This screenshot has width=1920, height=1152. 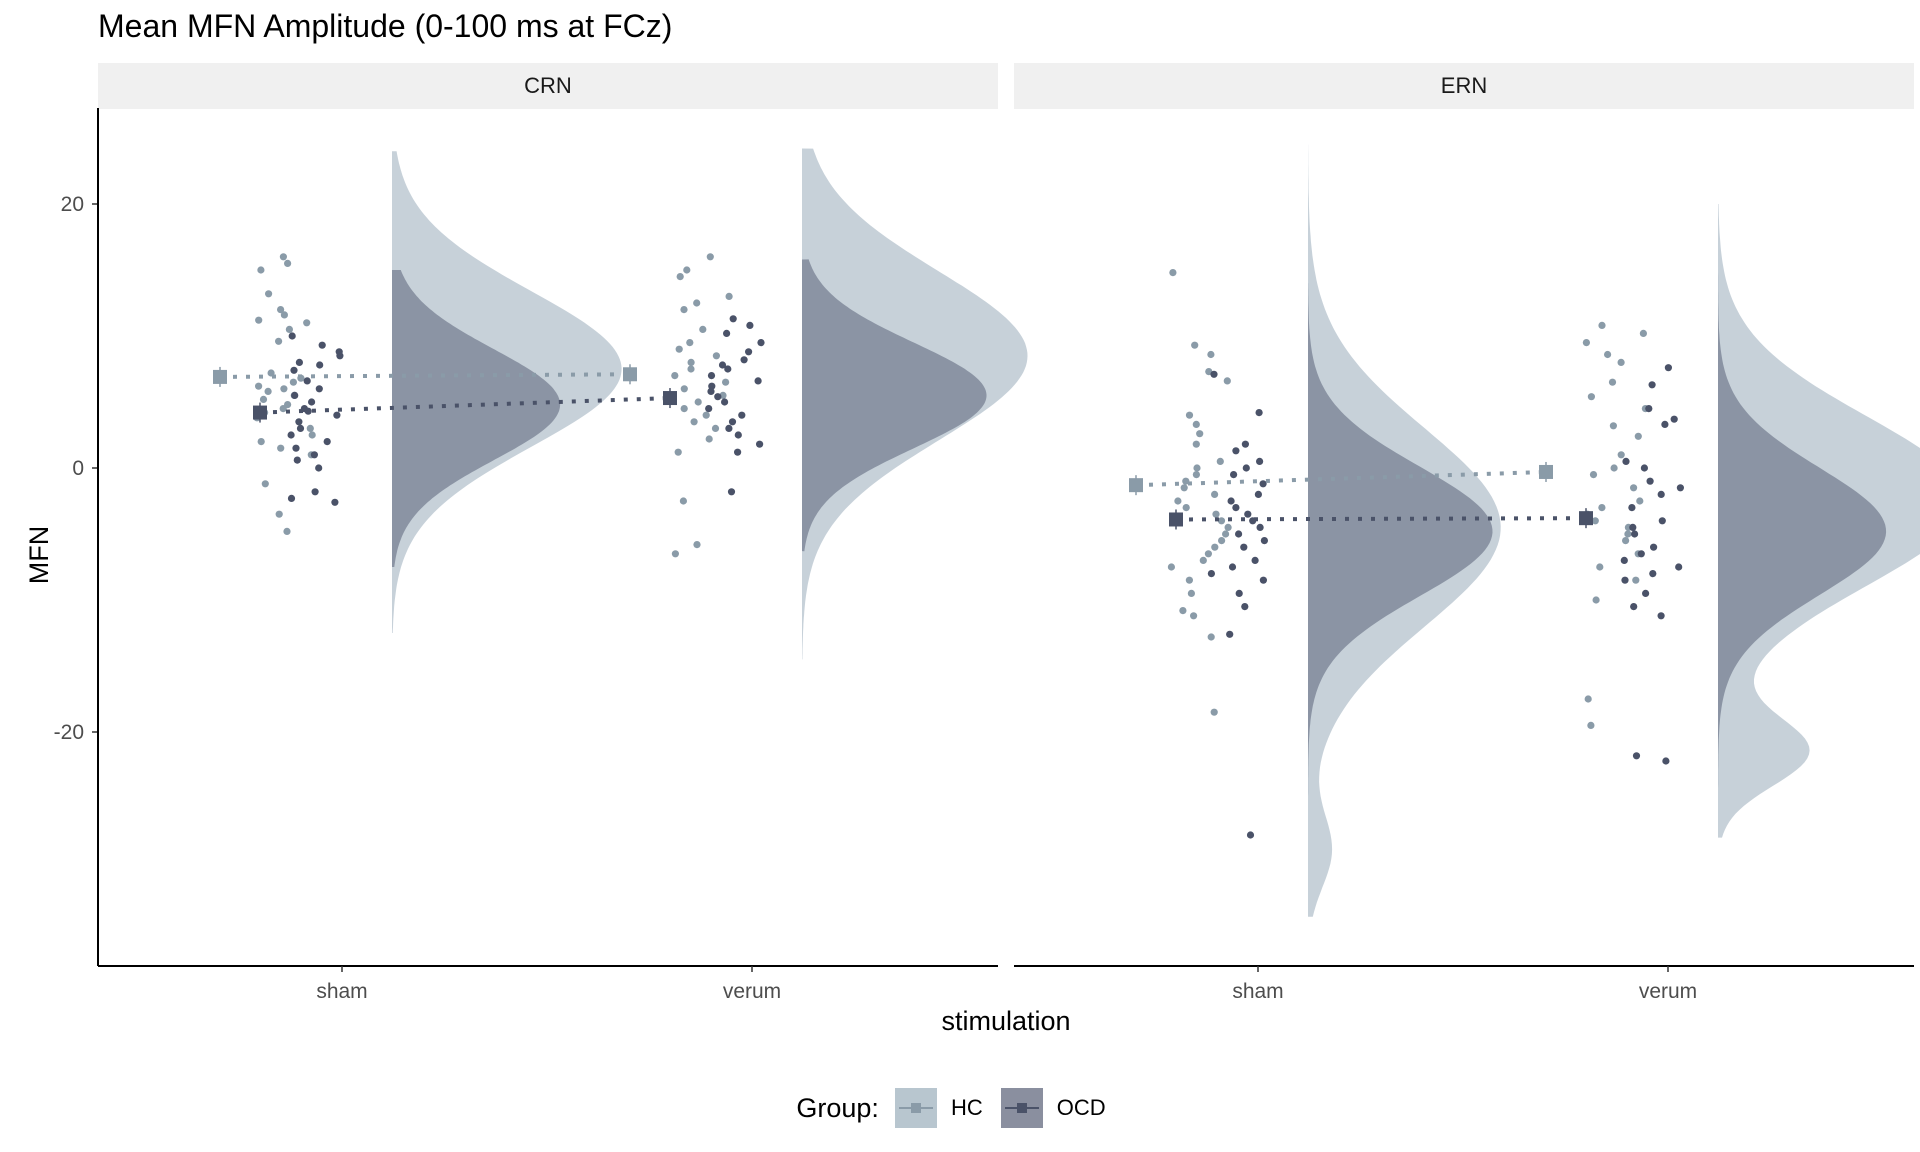 What do you see at coordinates (630, 374) in the screenshot?
I see `mean-point-hc-crn-verum` at bounding box center [630, 374].